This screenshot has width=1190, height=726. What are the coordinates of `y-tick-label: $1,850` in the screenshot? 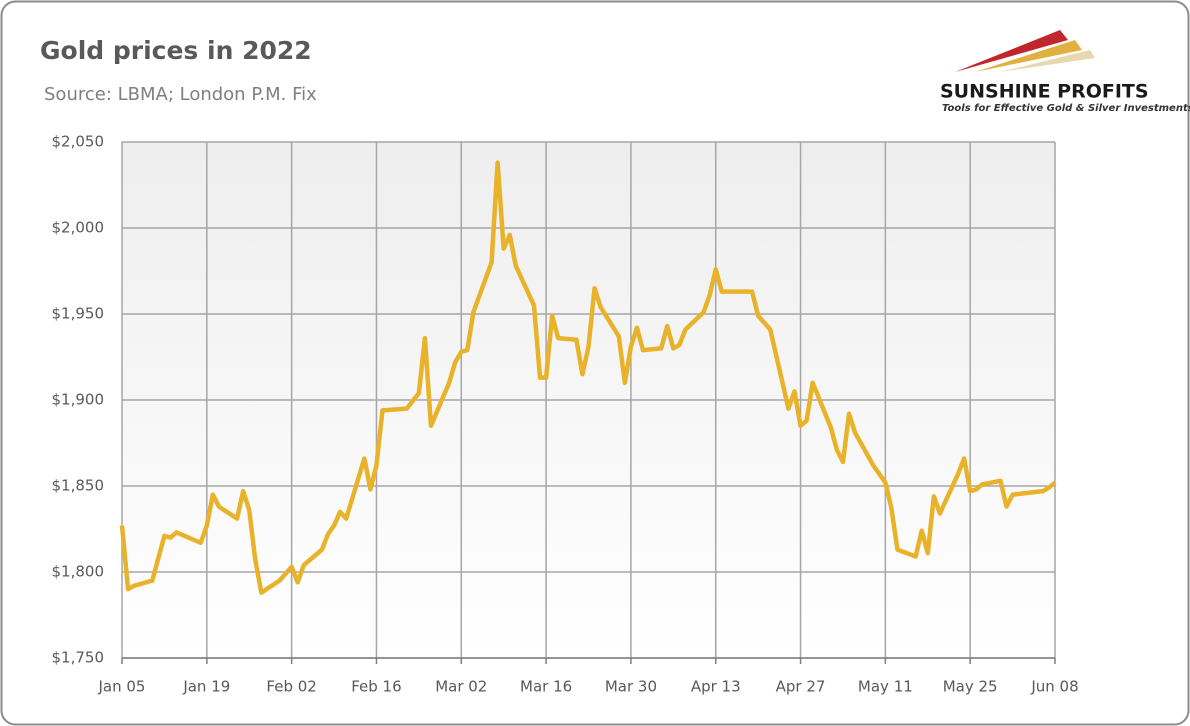 It's located at (78, 486).